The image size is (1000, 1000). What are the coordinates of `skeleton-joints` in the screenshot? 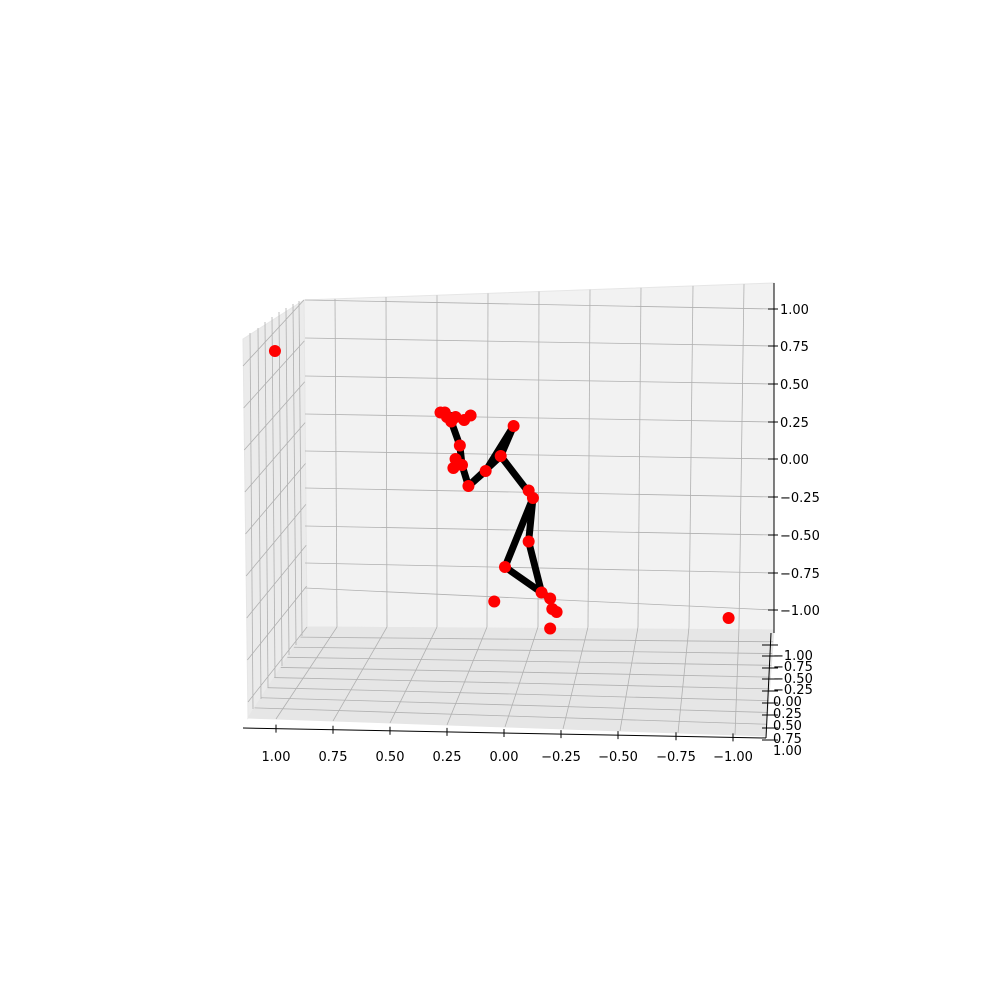 It's located at (501, 490).